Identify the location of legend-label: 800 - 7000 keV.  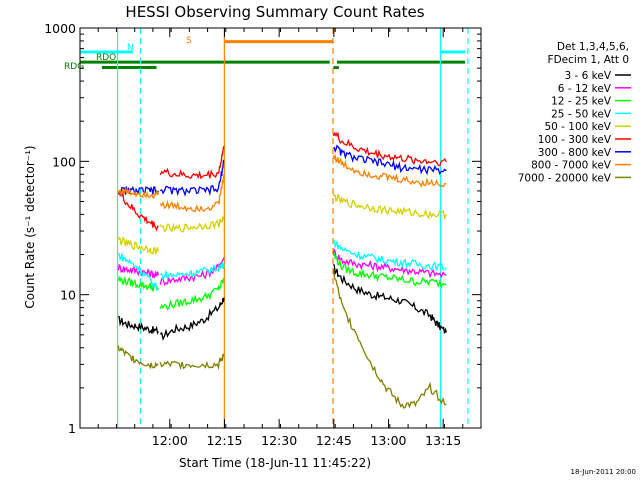
(571, 166).